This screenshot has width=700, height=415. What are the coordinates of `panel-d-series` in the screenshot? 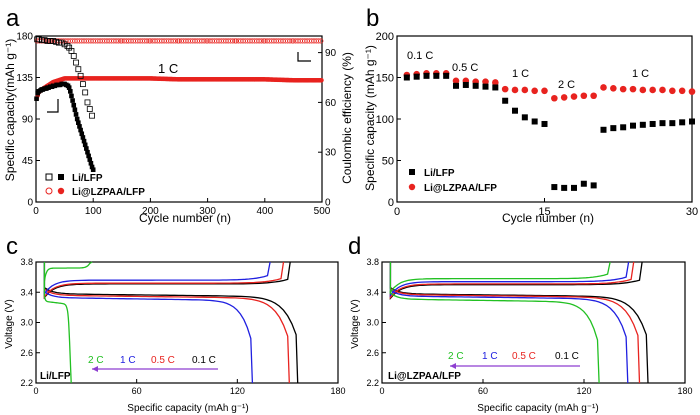 It's located at (519, 322).